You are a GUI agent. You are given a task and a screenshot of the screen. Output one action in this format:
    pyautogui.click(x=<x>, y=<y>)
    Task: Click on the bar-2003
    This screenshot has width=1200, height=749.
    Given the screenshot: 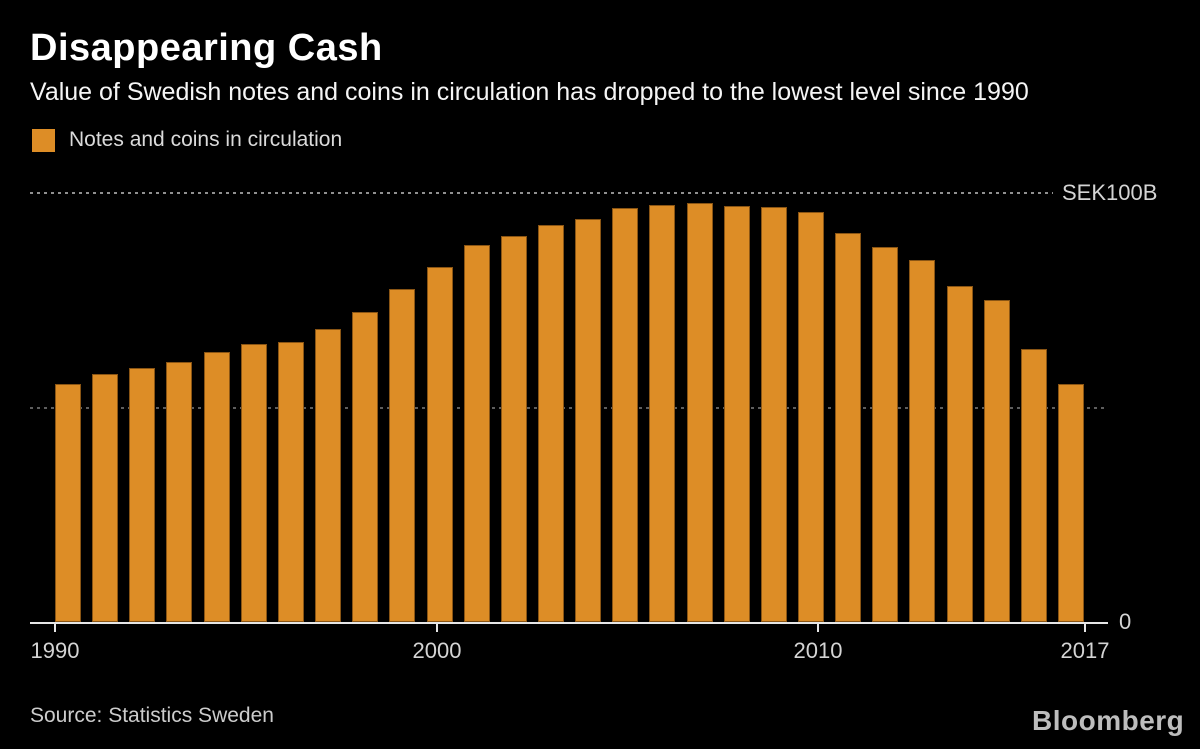 What is the action you would take?
    pyautogui.click(x=551, y=423)
    